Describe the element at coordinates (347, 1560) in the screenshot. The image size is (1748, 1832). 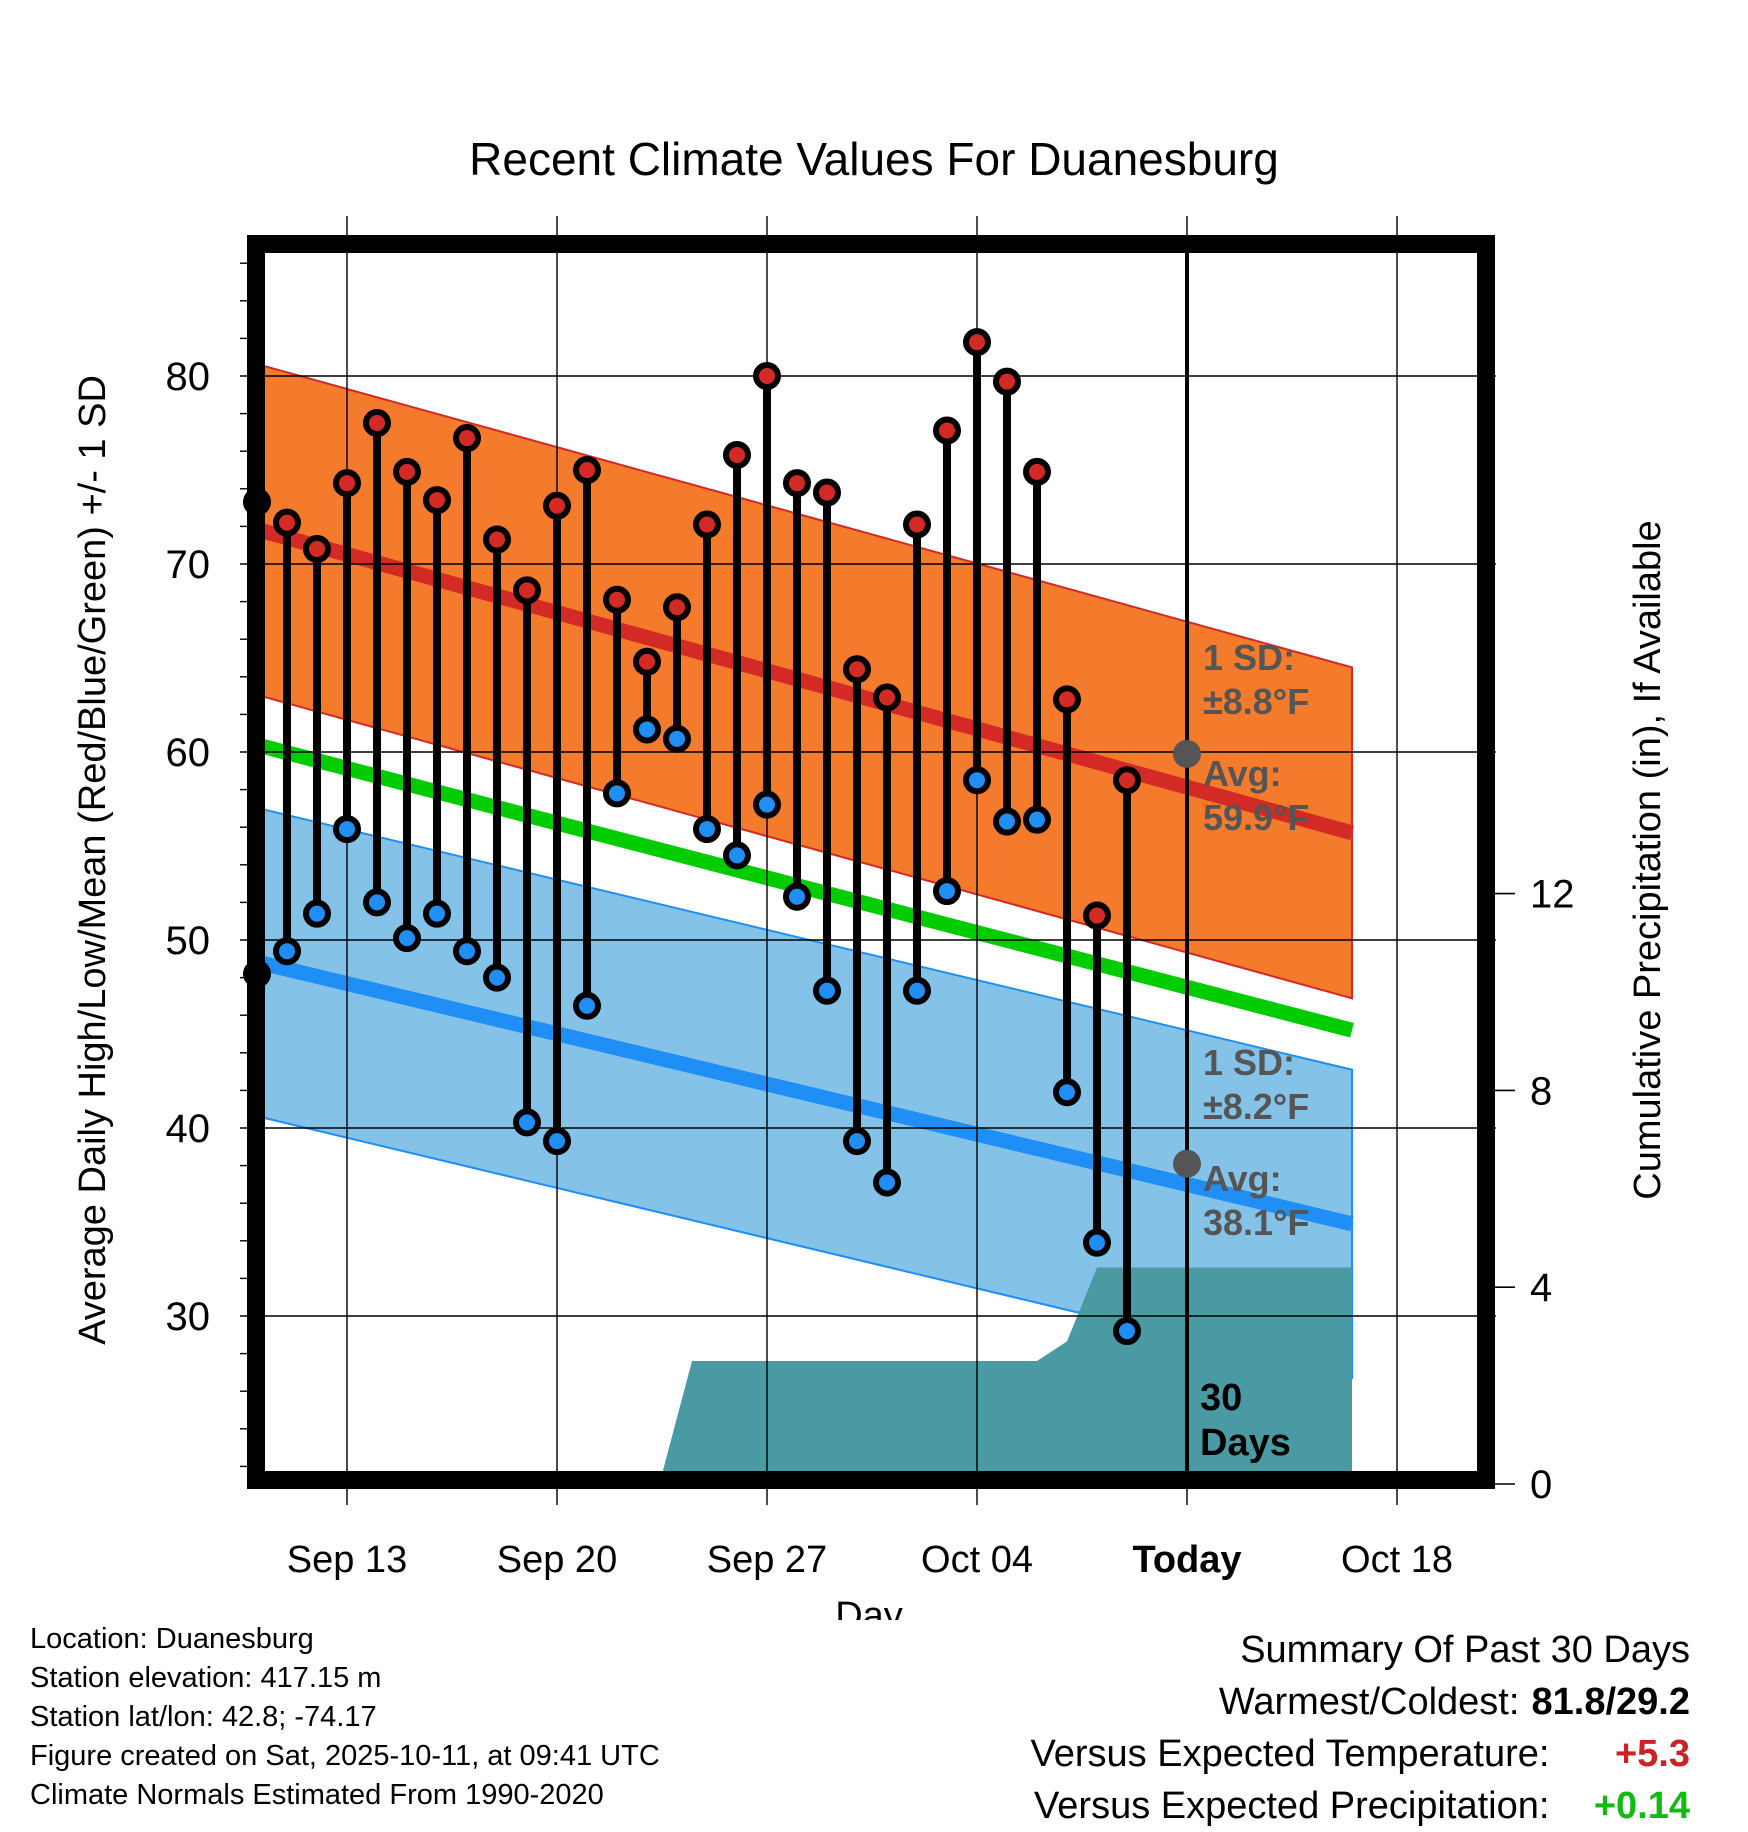
I see `x-tick-label: Sep 13` at that location.